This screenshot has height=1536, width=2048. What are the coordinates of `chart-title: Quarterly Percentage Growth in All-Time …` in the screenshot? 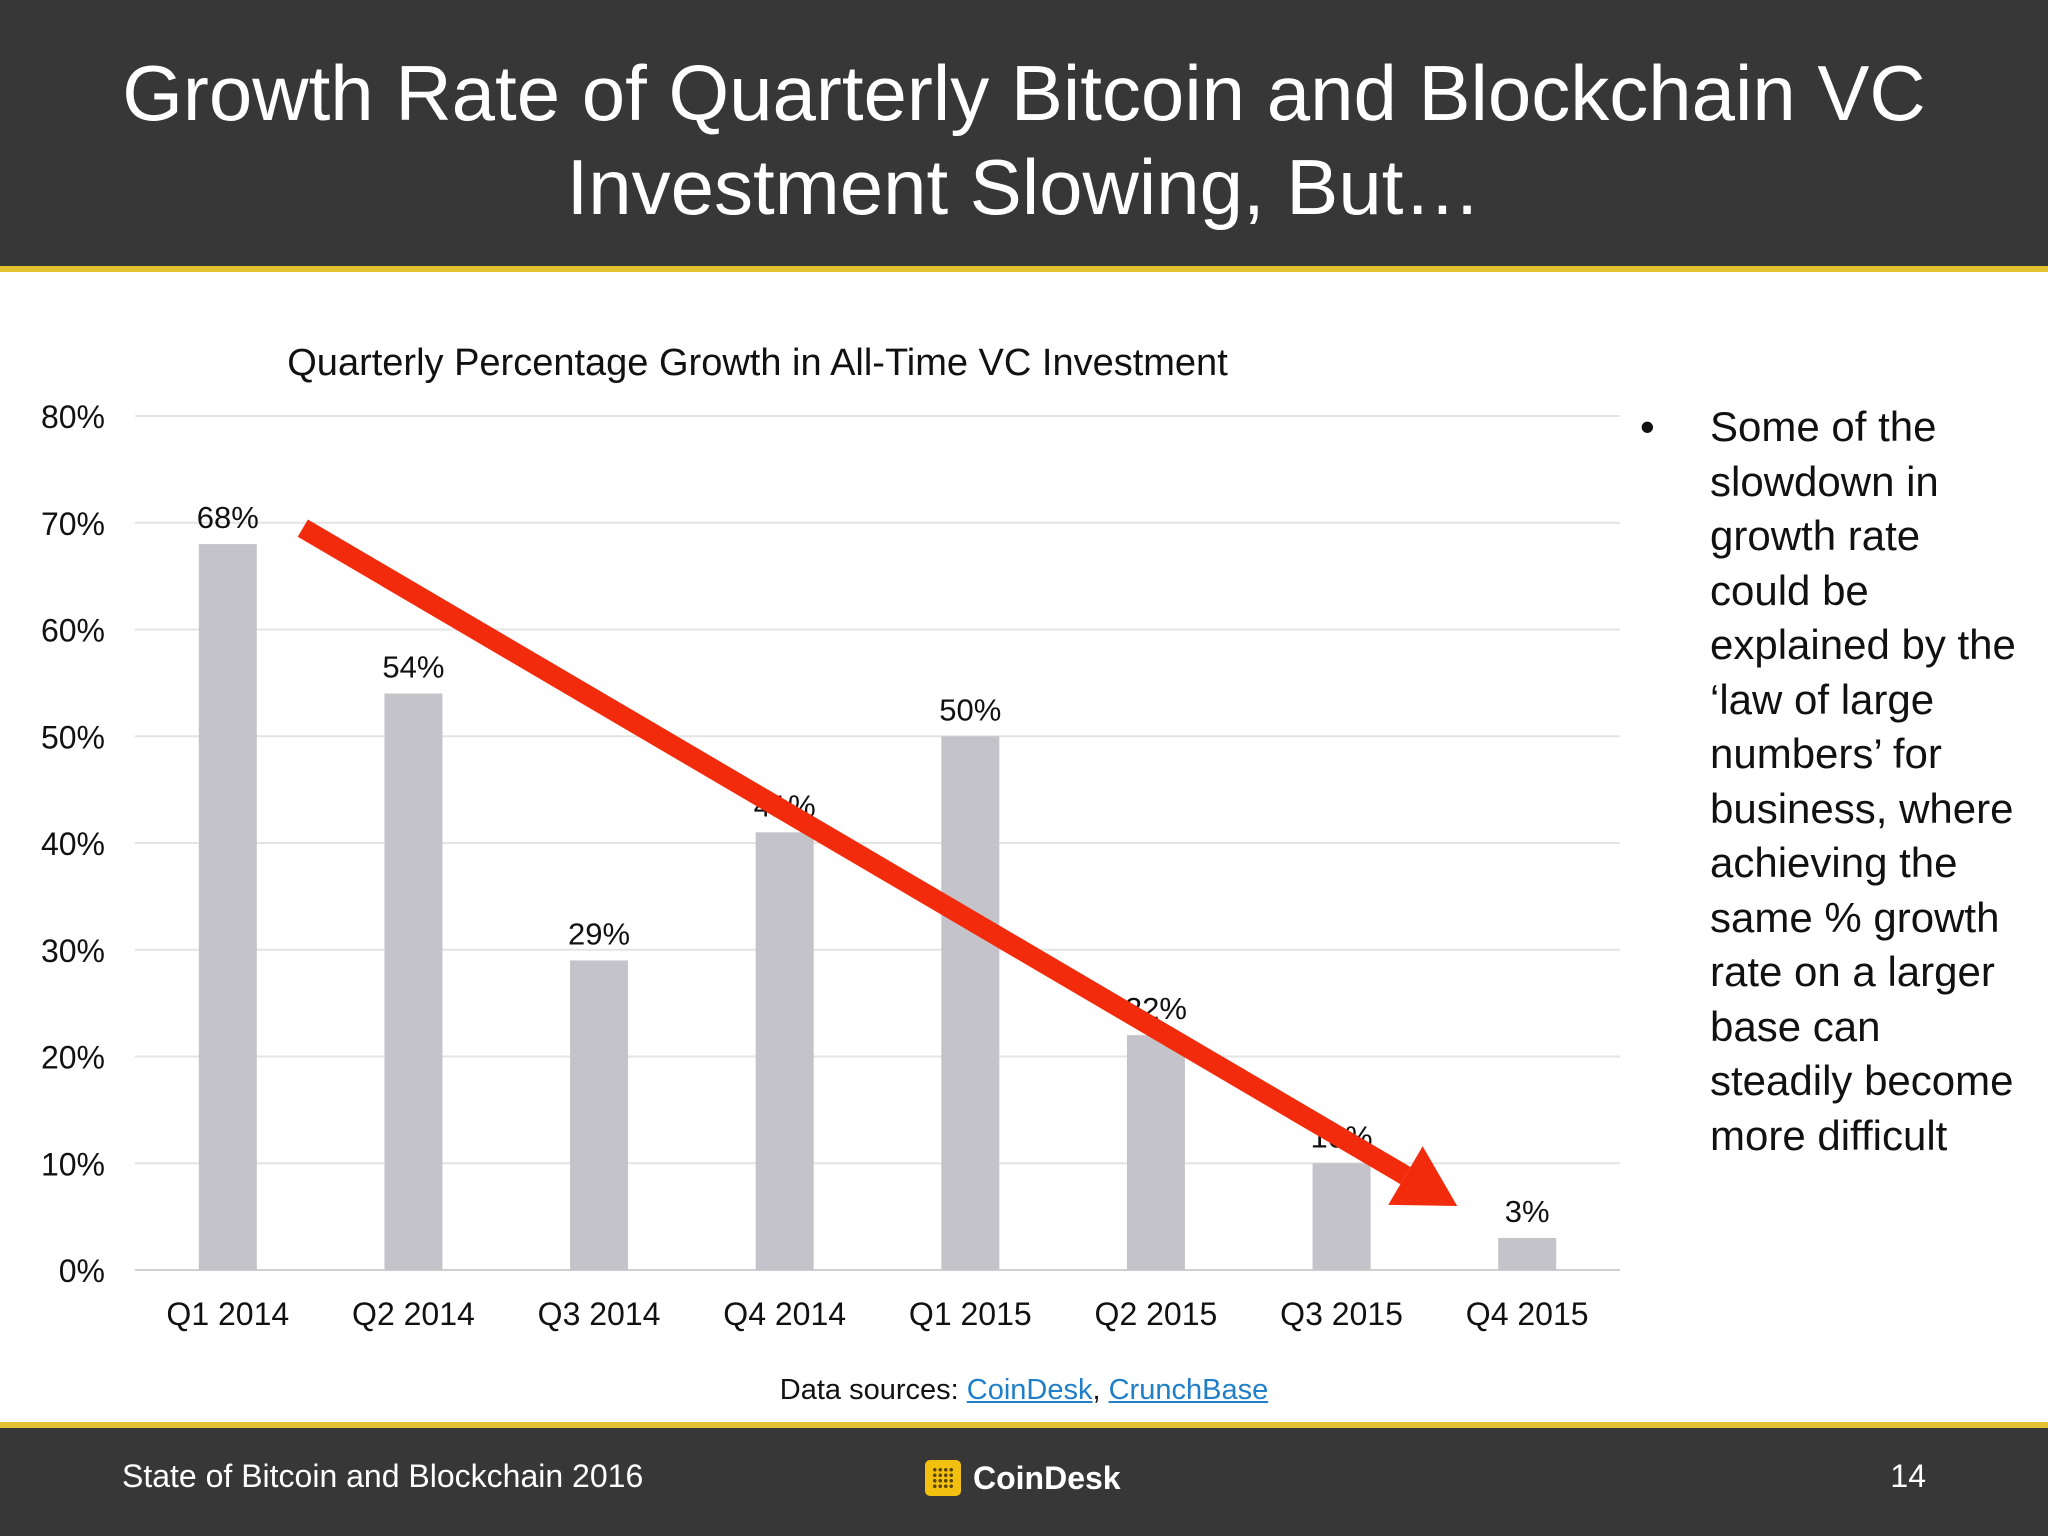 It's located at (757, 363).